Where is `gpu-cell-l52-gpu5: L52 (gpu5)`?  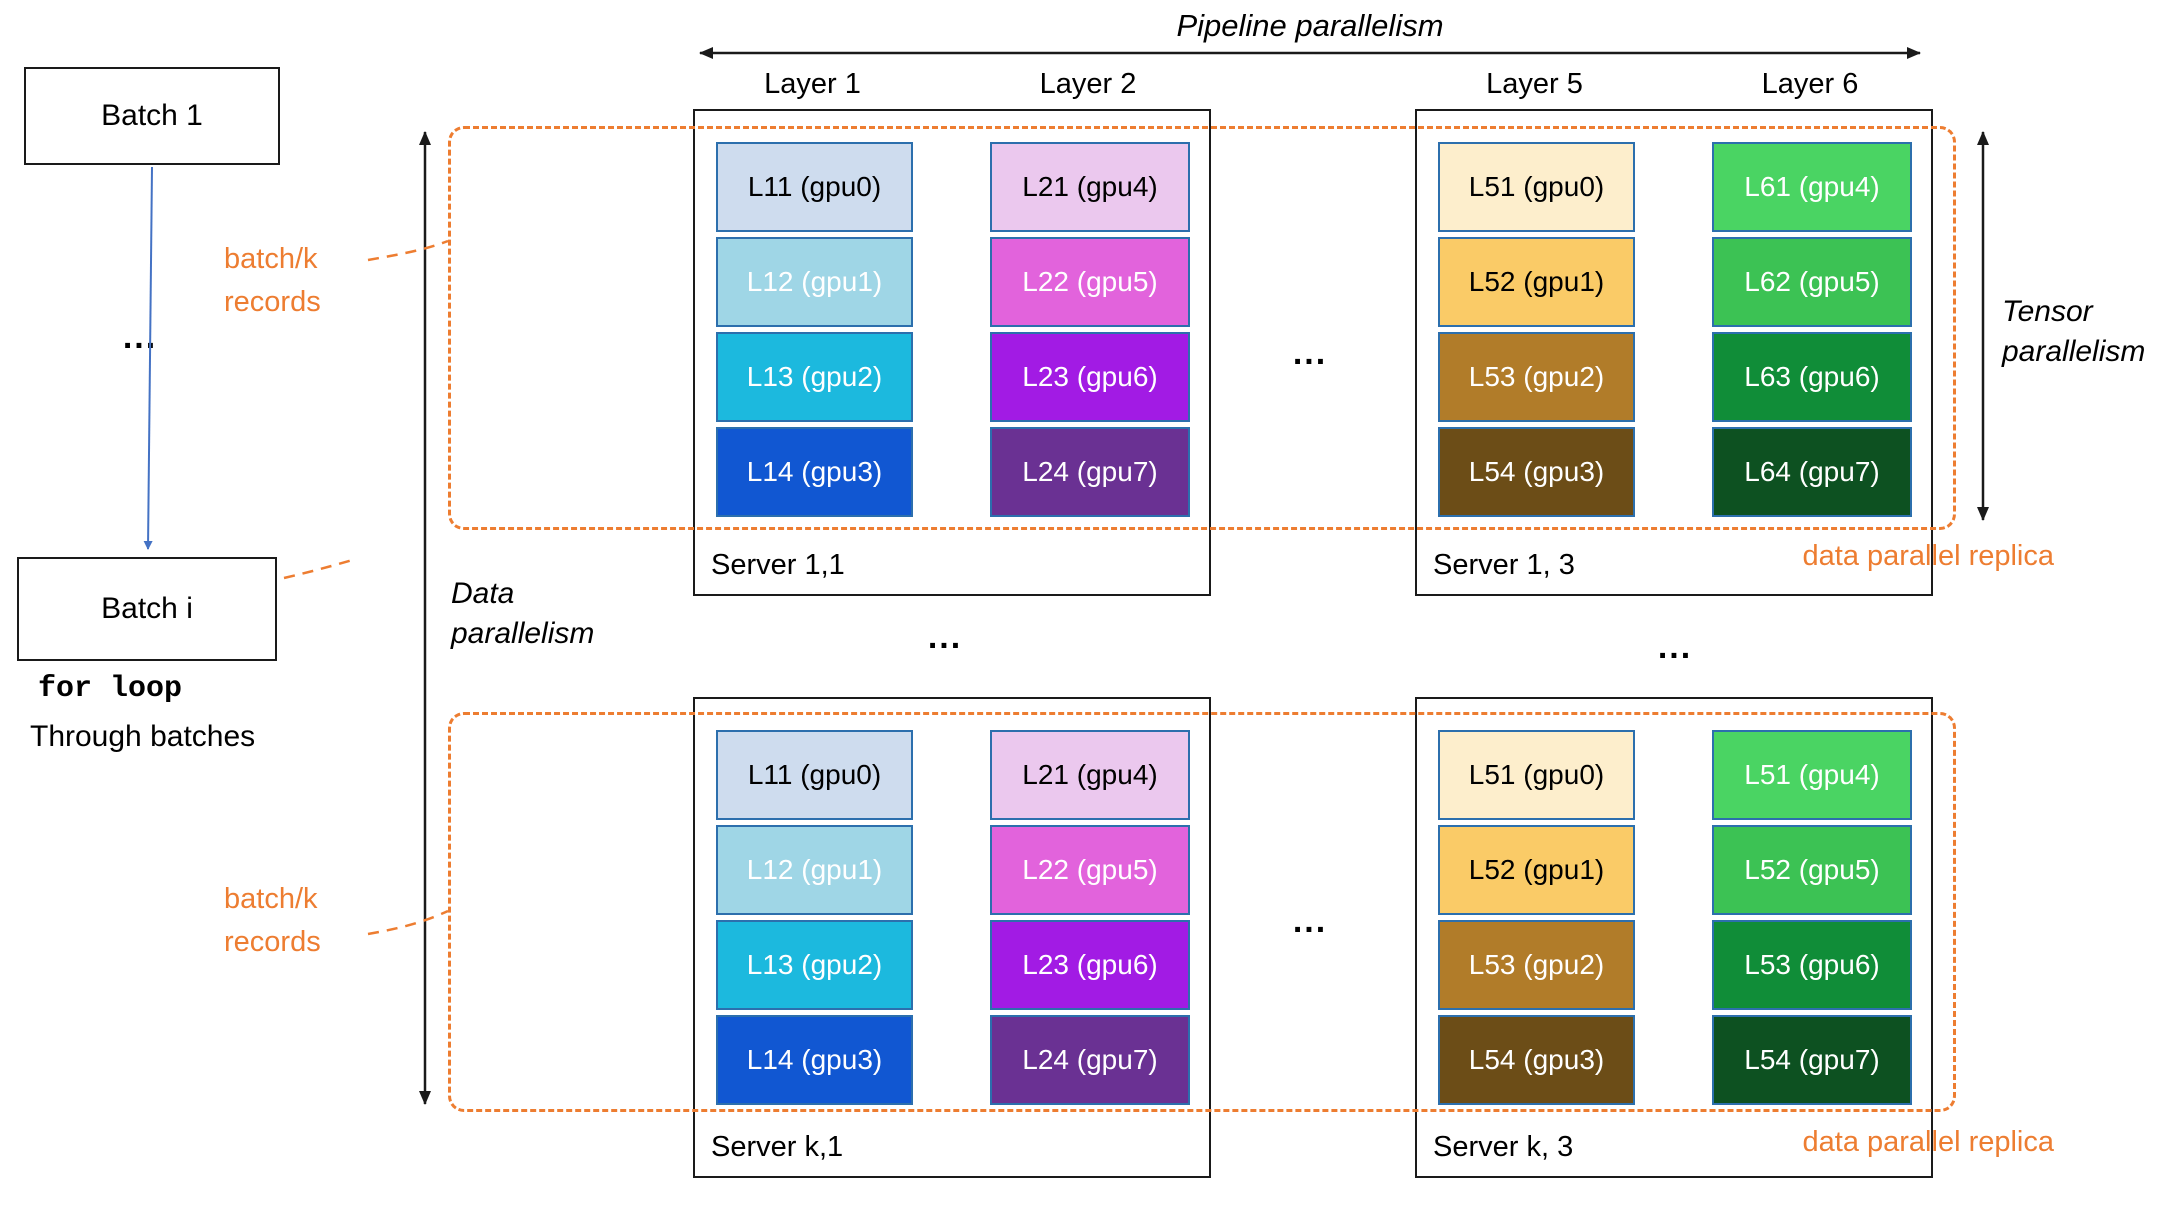
gpu-cell-l52-gpu5: L52 (gpu5) is located at coordinates (1812, 870).